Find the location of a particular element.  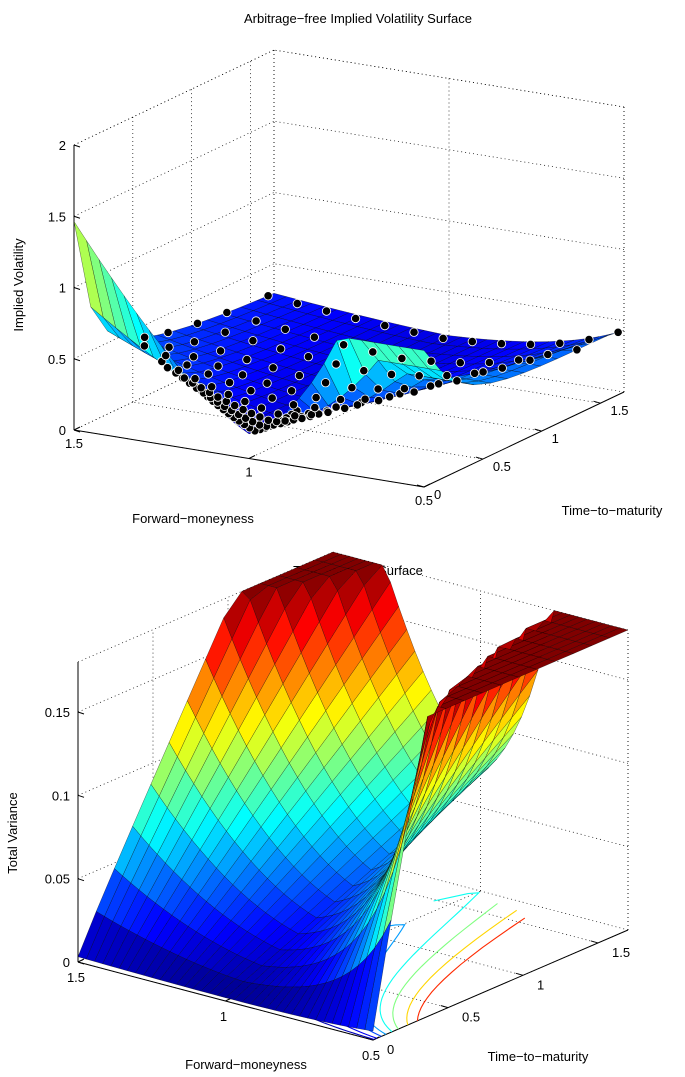

z-tick-label: 0.1 is located at coordinates (61, 795).